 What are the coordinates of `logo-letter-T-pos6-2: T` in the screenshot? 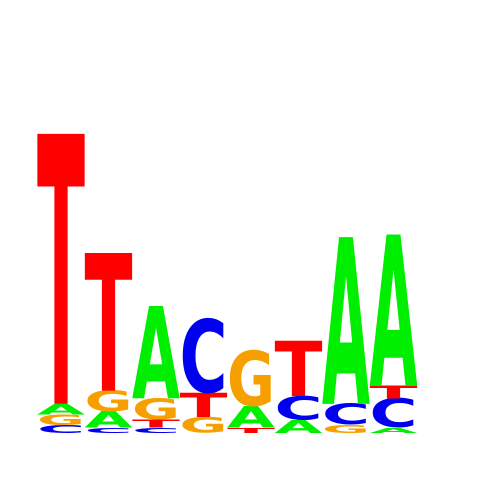 It's located at (299, 370).